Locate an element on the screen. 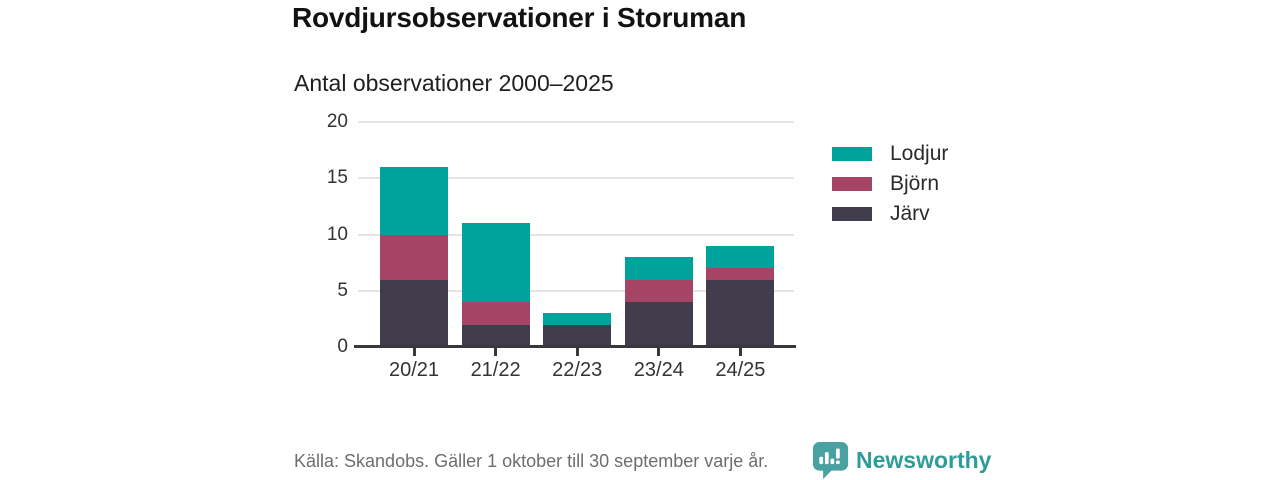 This screenshot has width=1280, height=480. legend: Lodjur Björn Järv is located at coordinates (890, 187).